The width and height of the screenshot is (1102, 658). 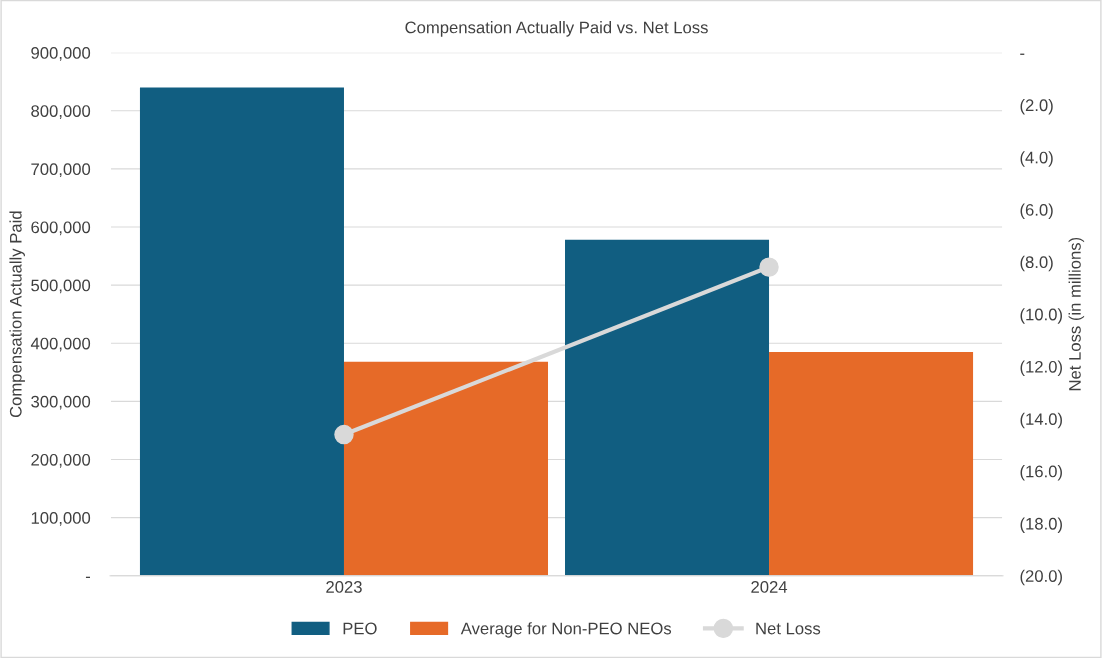 What do you see at coordinates (1041, 525) in the screenshot?
I see `y2-tick-label: (18.0)` at bounding box center [1041, 525].